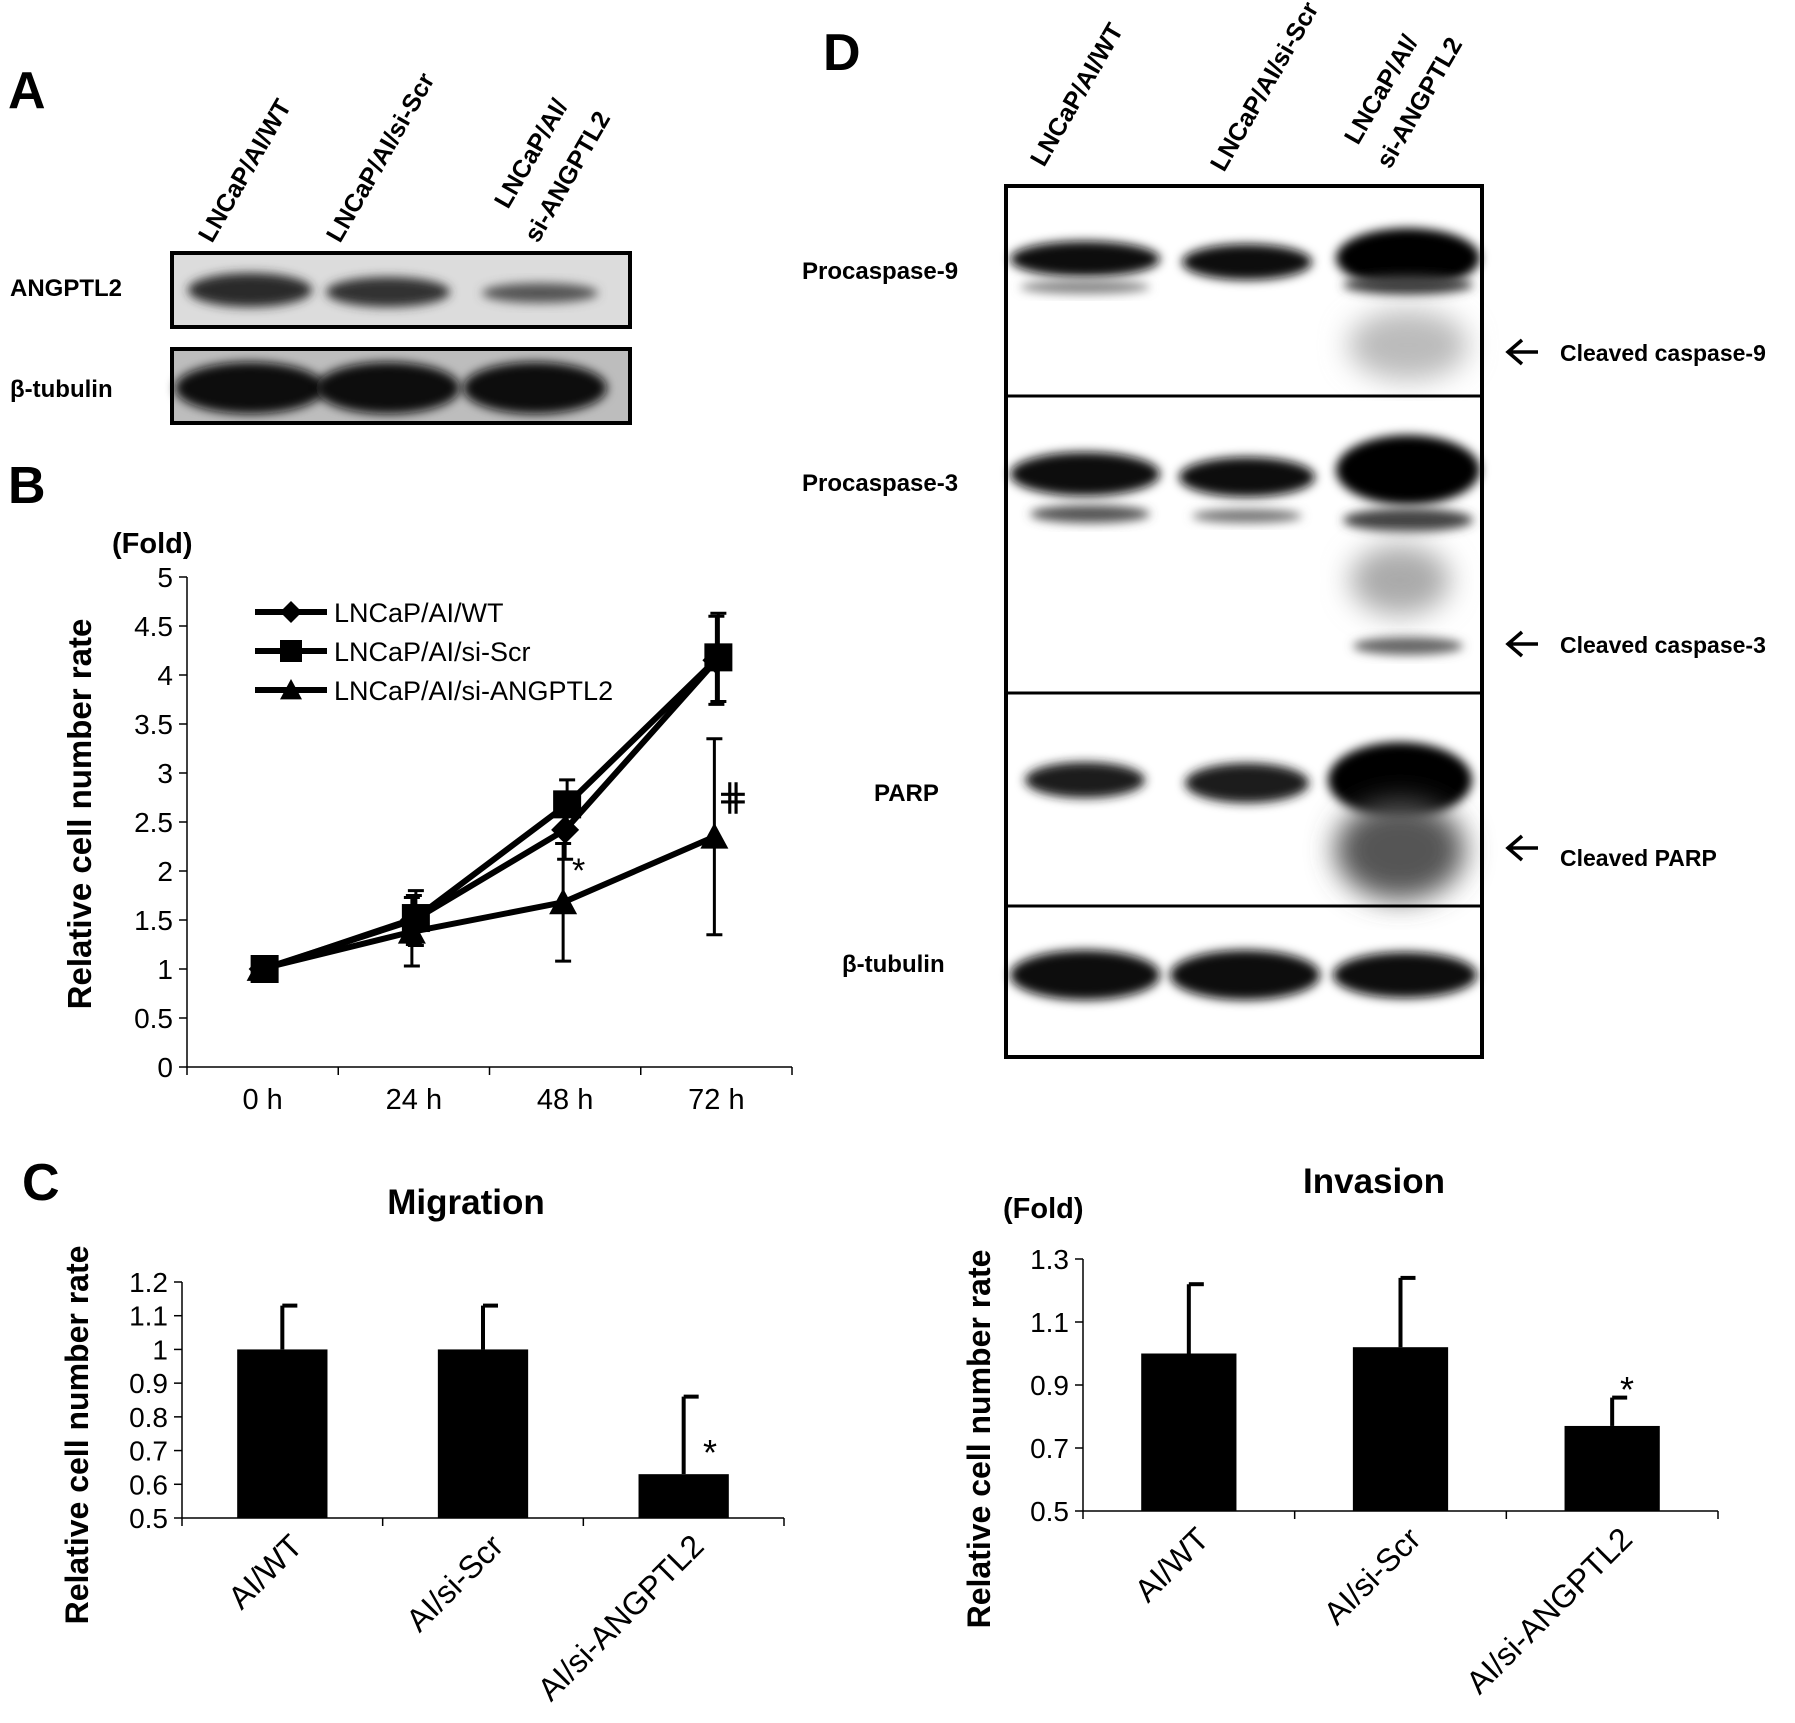 The height and width of the screenshot is (1723, 1795). I want to click on invasion-bar-ai-wt, so click(1189, 1432).